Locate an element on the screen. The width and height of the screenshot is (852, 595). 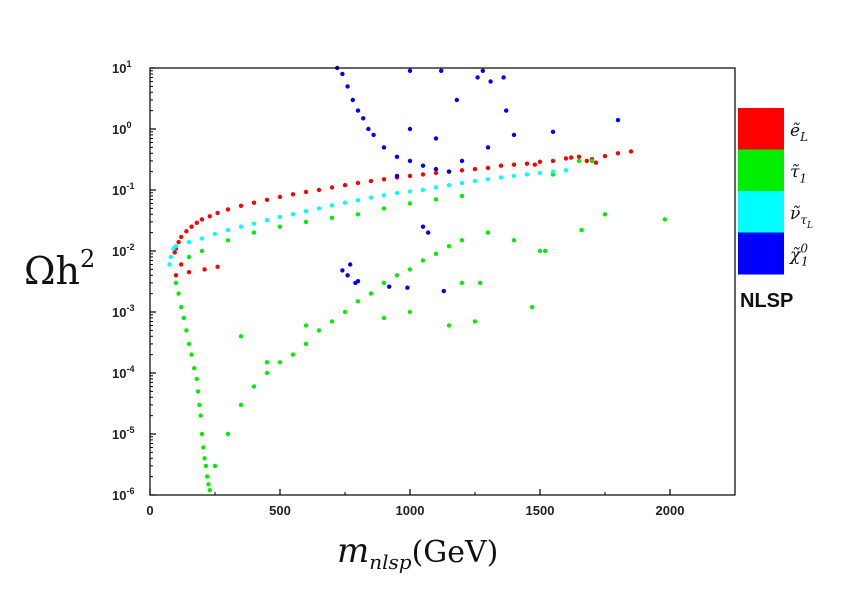
y-tick-exponent: -4 is located at coordinates (130, 369).